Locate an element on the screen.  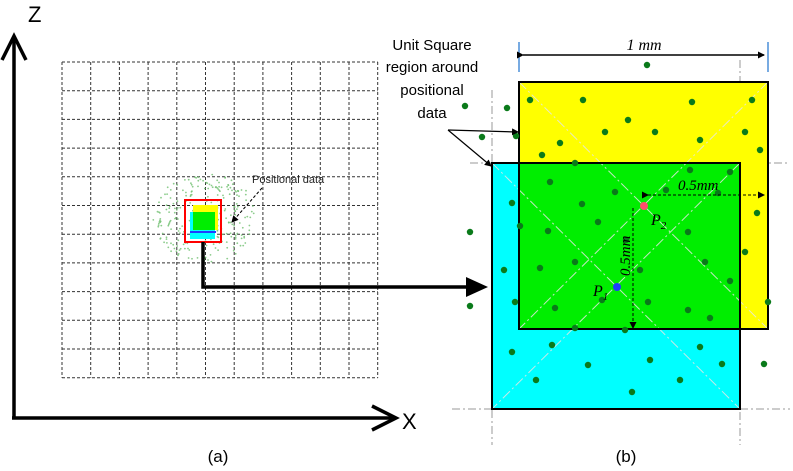
unit-square-label-line-1: Unit Square is located at coordinates (431, 45).